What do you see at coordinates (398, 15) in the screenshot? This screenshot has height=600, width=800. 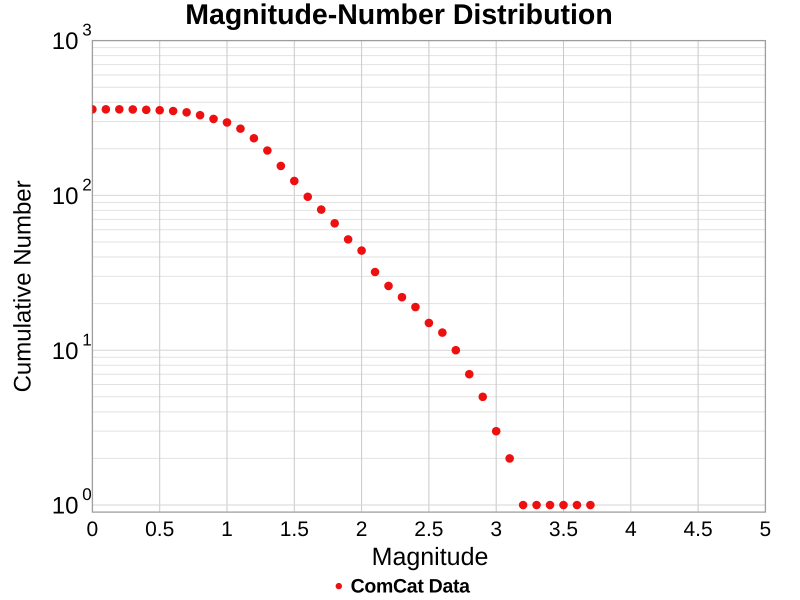 I see `chart-title: Magnitude-Number Distribution` at bounding box center [398, 15].